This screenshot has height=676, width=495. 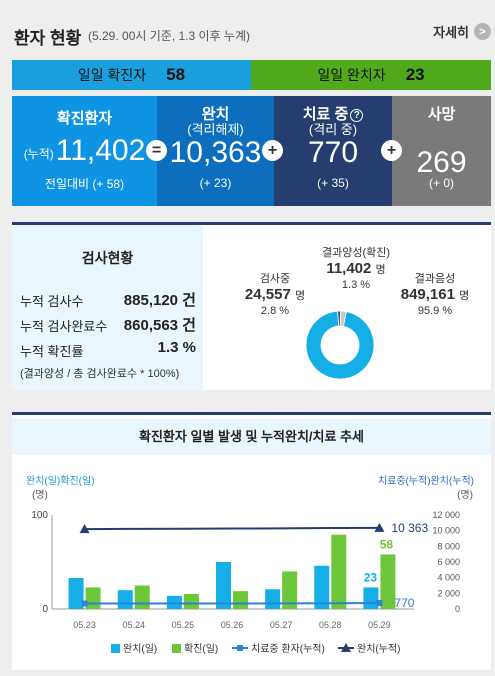 I want to click on x-tick-label: 05.25, so click(x=183, y=625).